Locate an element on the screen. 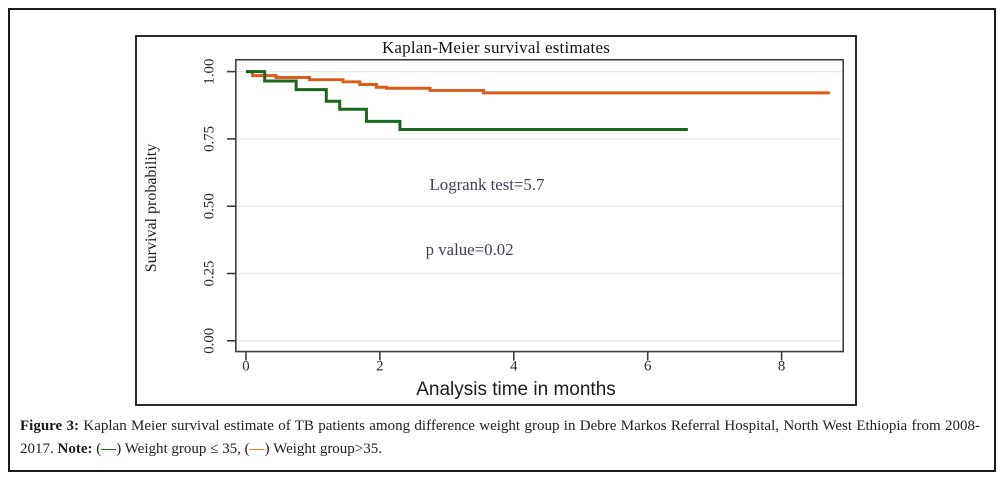 The image size is (1004, 479). y-tick-label: 0.75 is located at coordinates (210, 139).